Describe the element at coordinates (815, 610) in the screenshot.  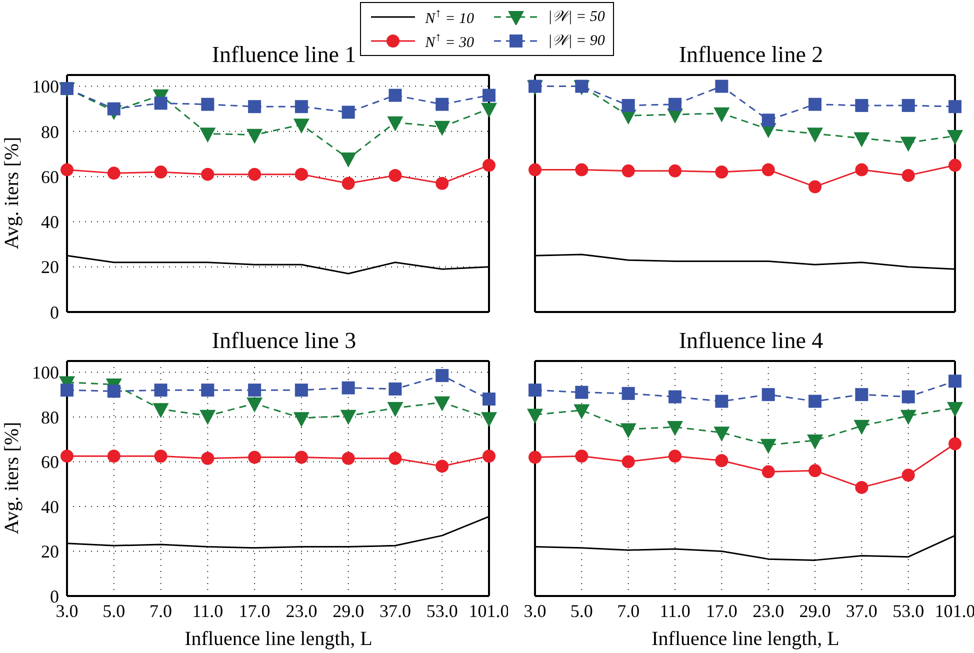
I see `x-tick-label: 29.0` at that location.